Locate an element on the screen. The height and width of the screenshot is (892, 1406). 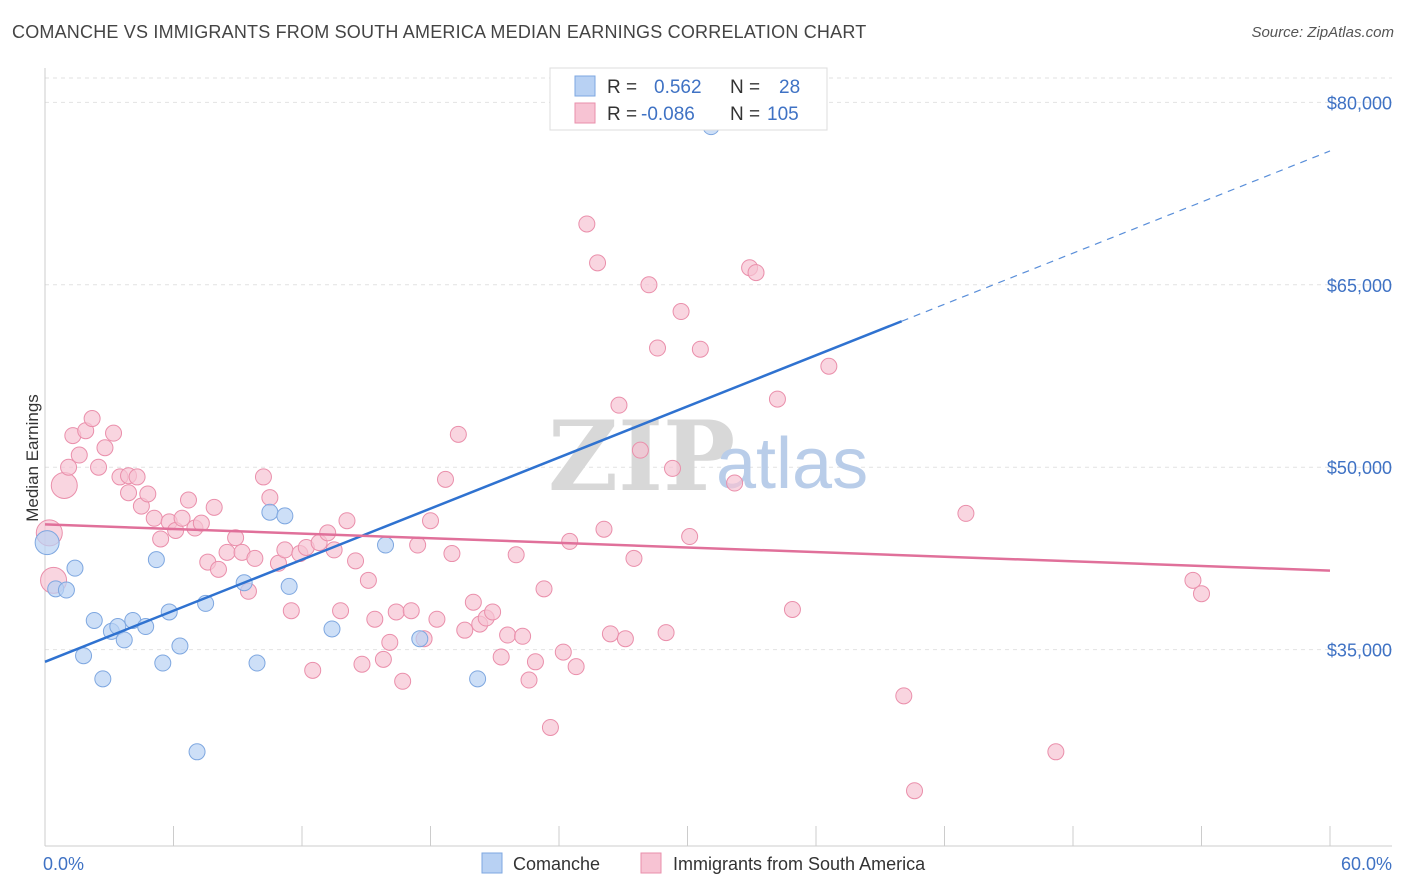
comanche-trend-extension is located at coordinates (1116, 236).